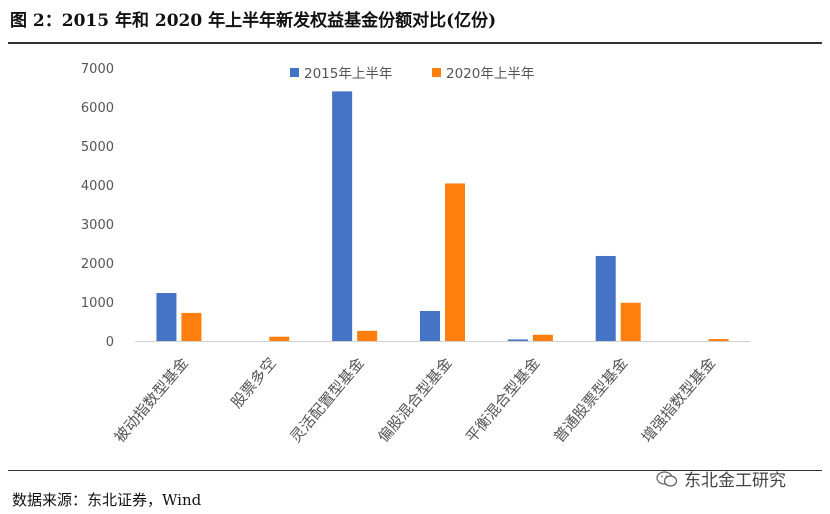  Describe the element at coordinates (415, 470) in the screenshot. I see `bottom-rule` at that location.